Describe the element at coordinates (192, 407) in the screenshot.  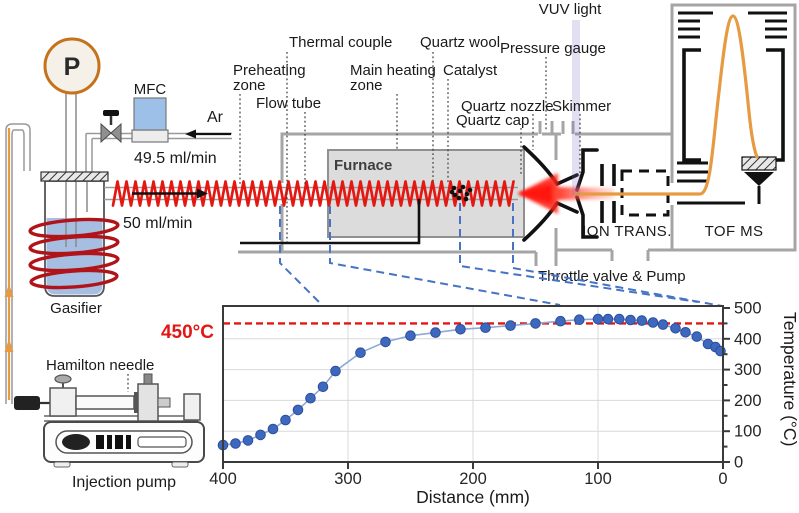
I see `pump-end-block` at that location.